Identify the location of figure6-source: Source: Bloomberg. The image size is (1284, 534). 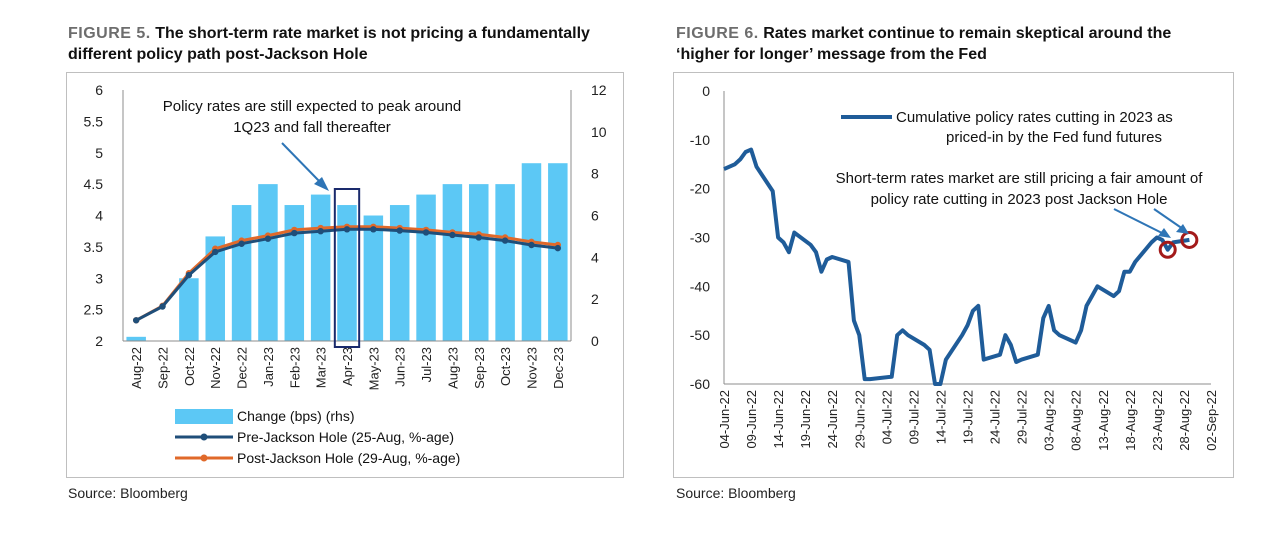
(736, 493).